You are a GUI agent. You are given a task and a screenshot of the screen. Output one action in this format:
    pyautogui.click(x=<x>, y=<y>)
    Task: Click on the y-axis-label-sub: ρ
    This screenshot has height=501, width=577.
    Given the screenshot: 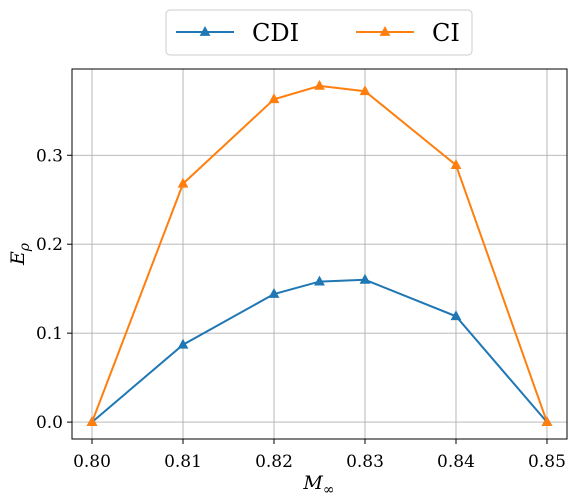 What is the action you would take?
    pyautogui.click(x=25, y=247)
    